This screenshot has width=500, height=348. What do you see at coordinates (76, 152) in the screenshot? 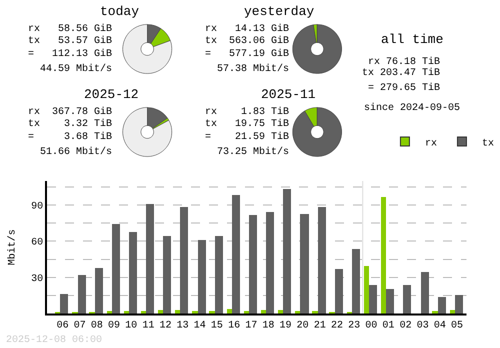
I see `text: 51.66 Mbit/s` at bounding box center [76, 152].